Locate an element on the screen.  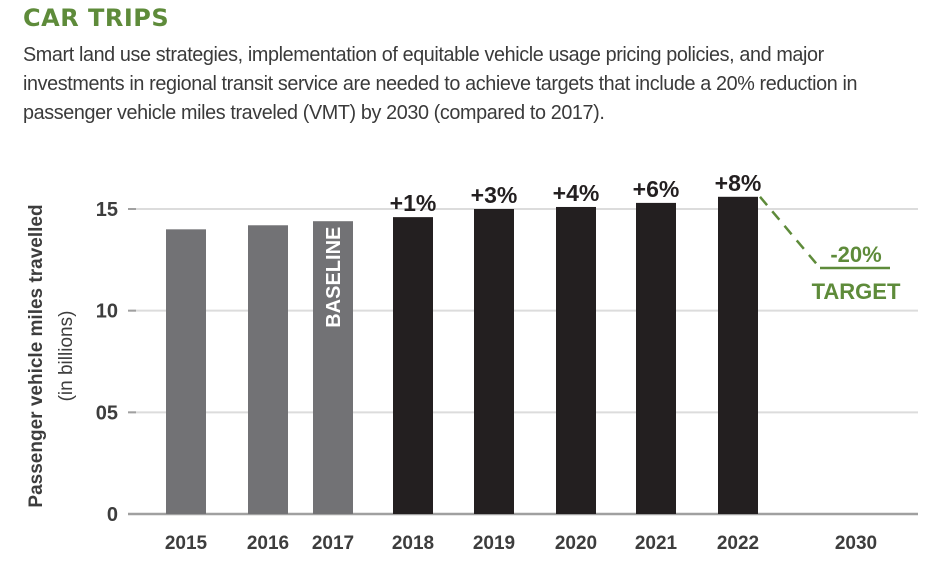
target-change-label: -20% is located at coordinates (855, 254).